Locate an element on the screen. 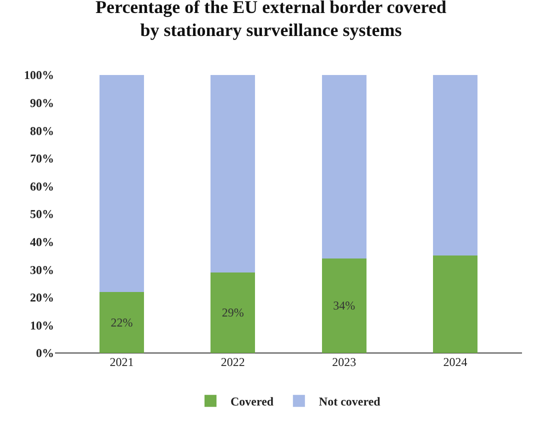 Image resolution: width=542 pixels, height=427 pixels. data-label: 34% is located at coordinates (344, 305).